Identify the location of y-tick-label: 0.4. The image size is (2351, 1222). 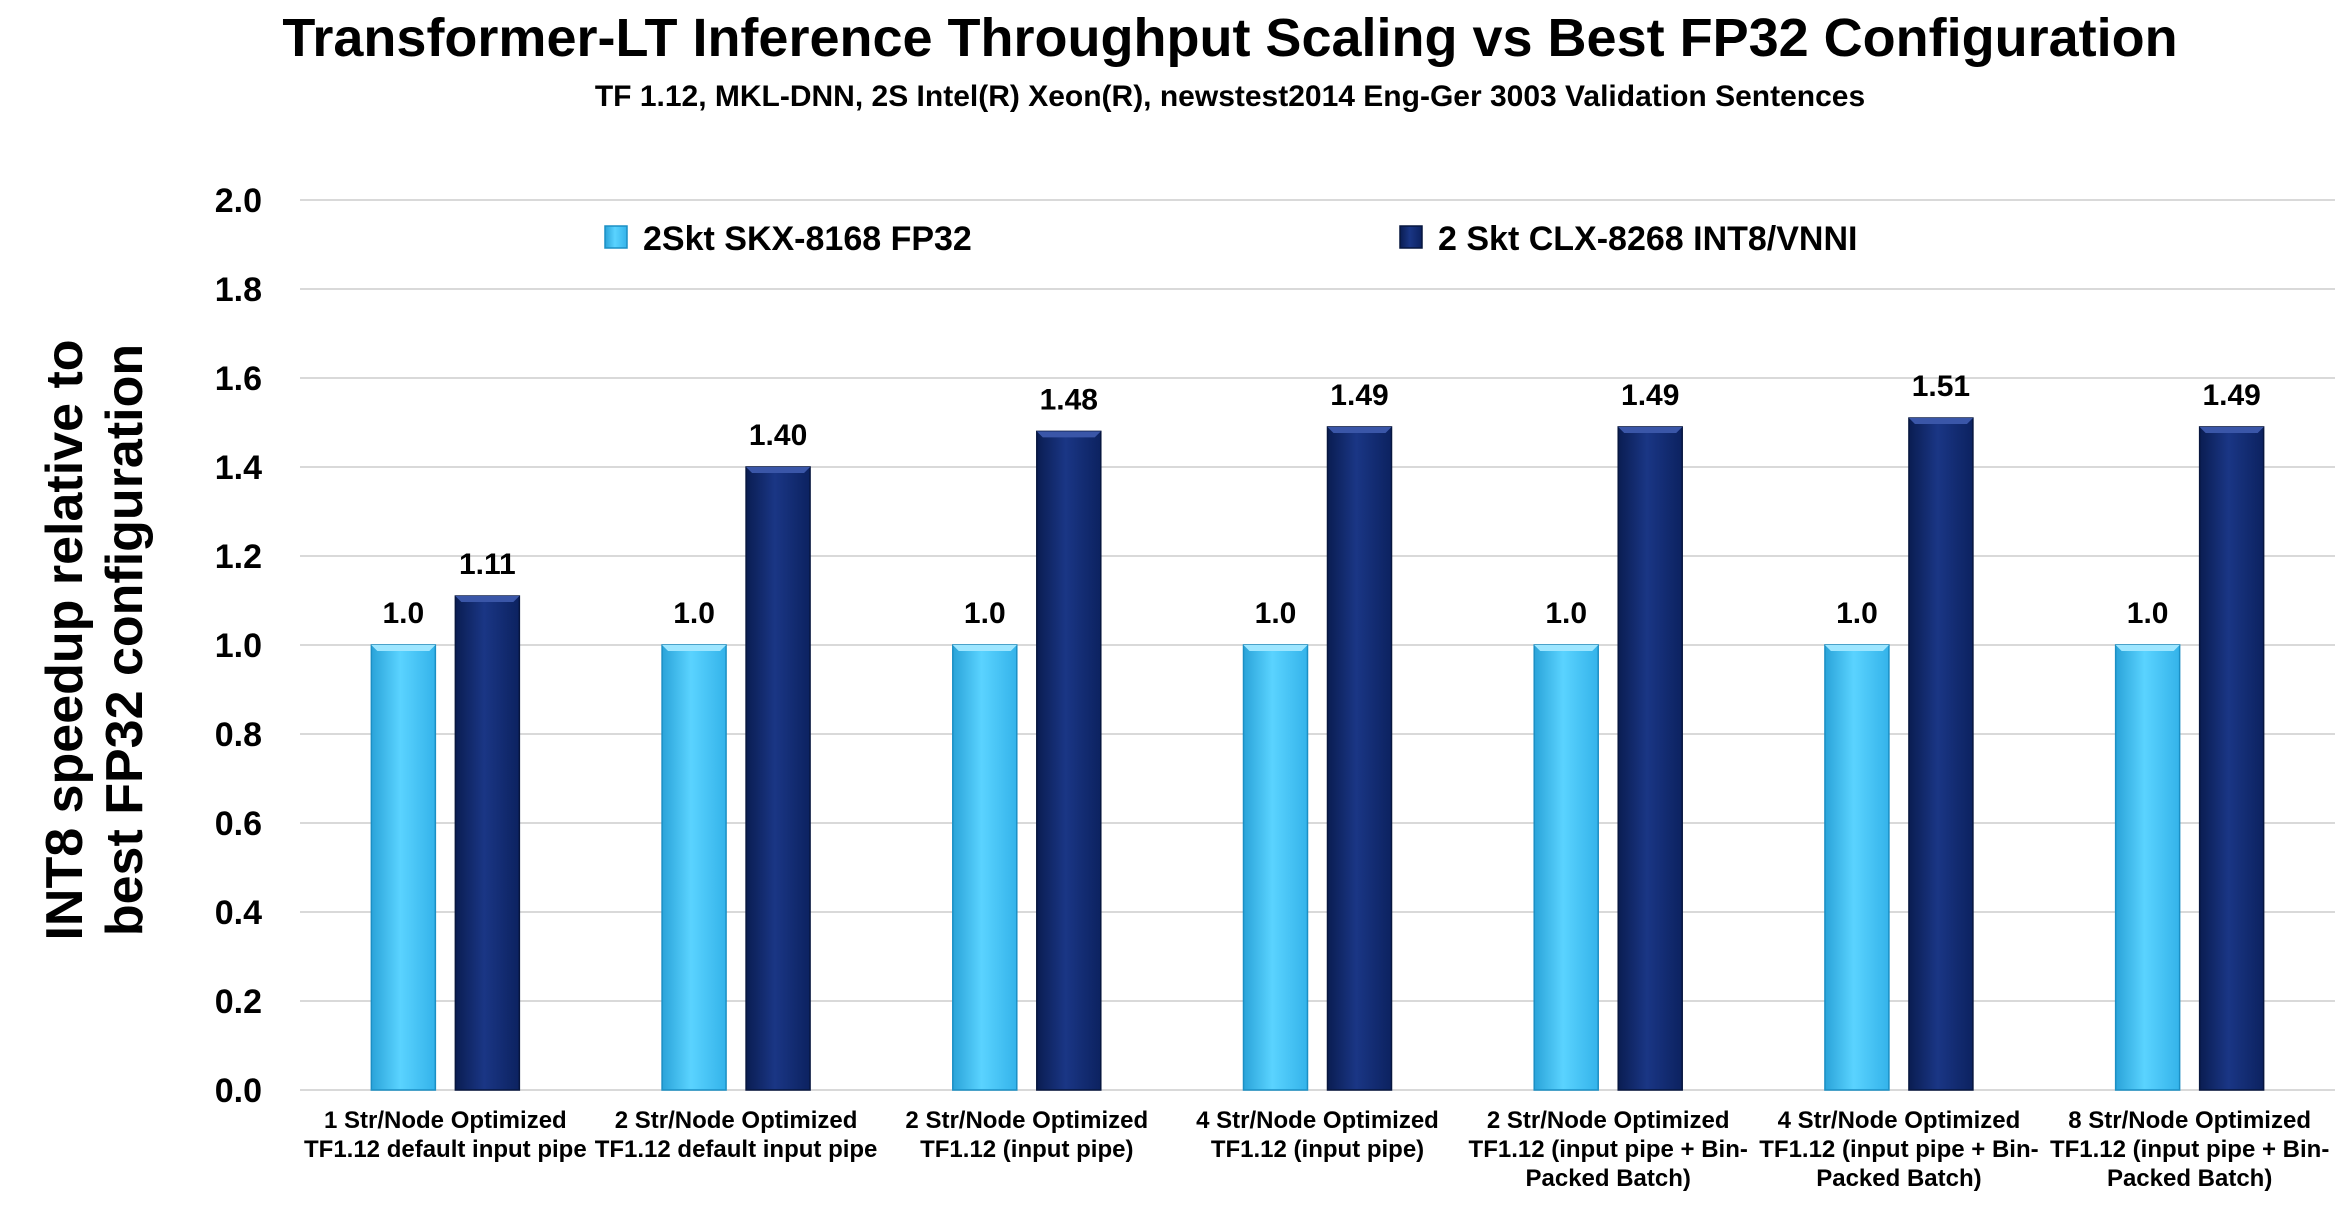
(238, 913).